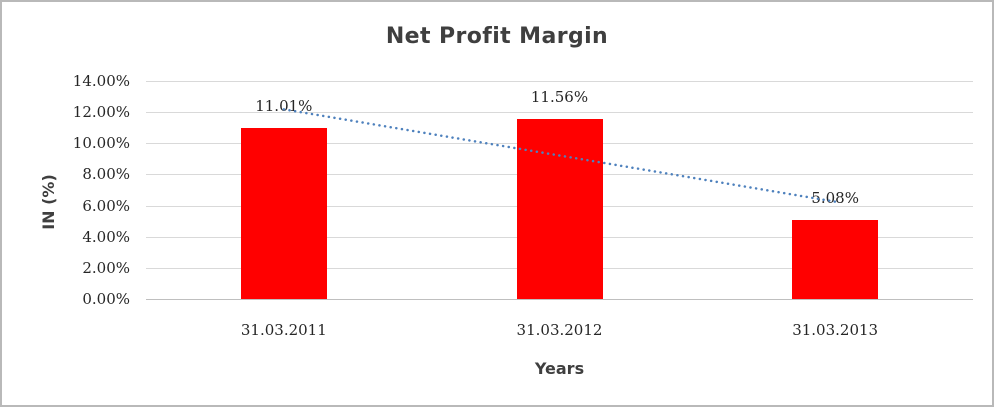  I want to click on y-tick-label: 2.00%, so click(106, 267).